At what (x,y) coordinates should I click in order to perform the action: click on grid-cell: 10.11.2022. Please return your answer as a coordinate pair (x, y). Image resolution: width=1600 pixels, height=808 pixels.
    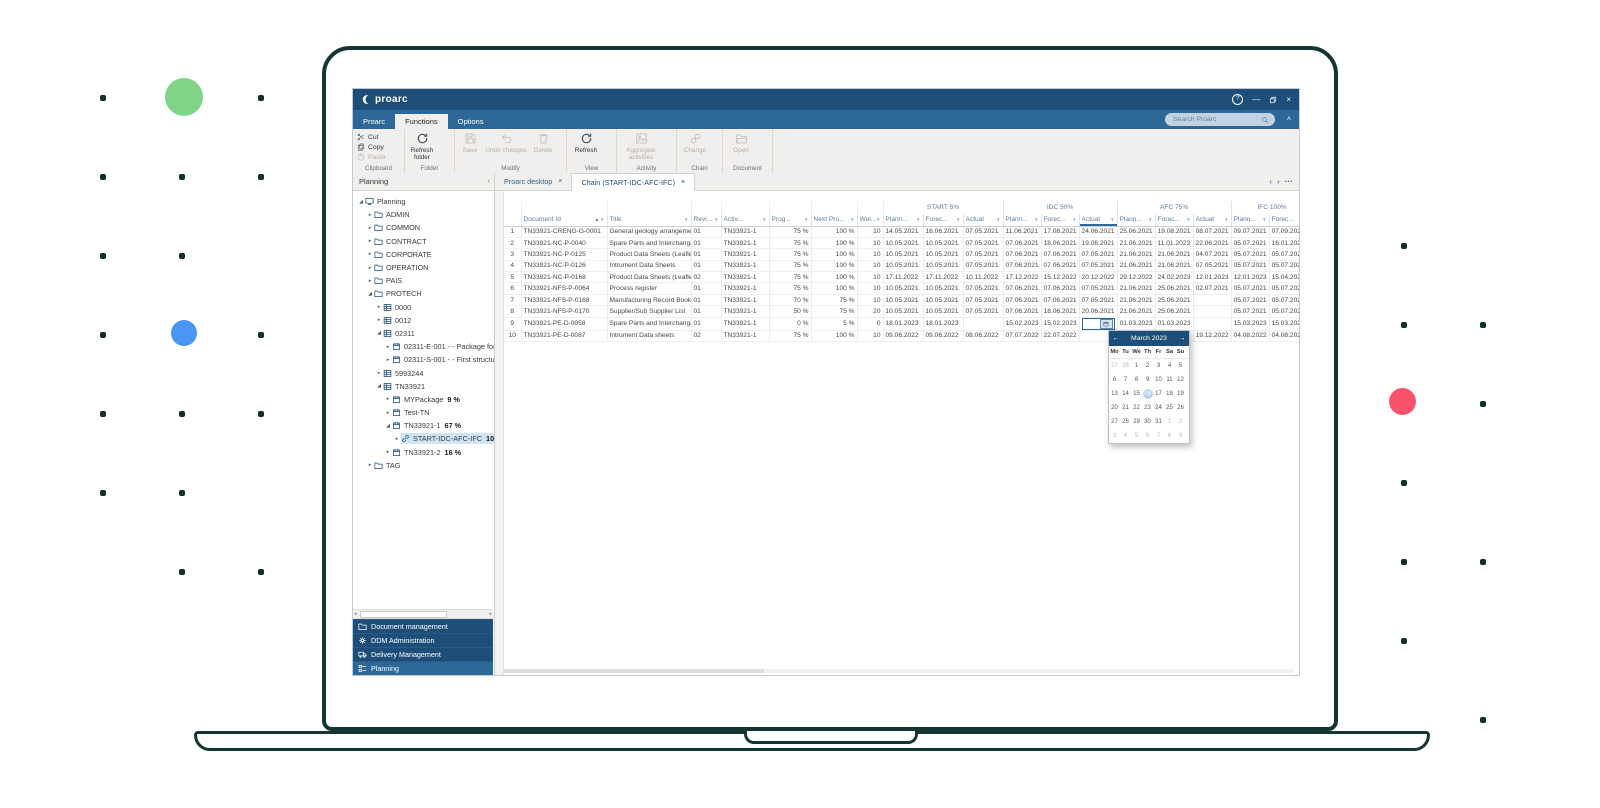
    Looking at the image, I should click on (983, 277).